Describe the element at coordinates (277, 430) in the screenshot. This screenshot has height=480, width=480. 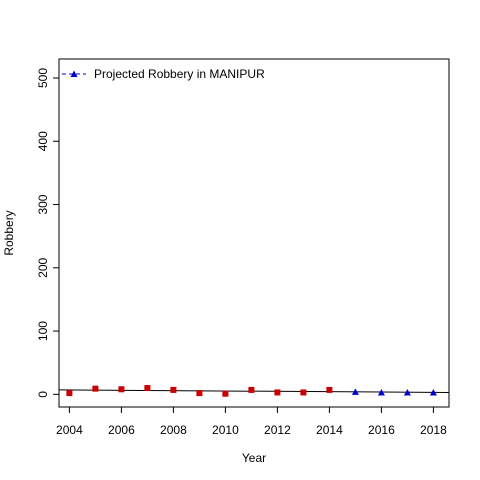
I see `x-tick-label: 2012` at that location.